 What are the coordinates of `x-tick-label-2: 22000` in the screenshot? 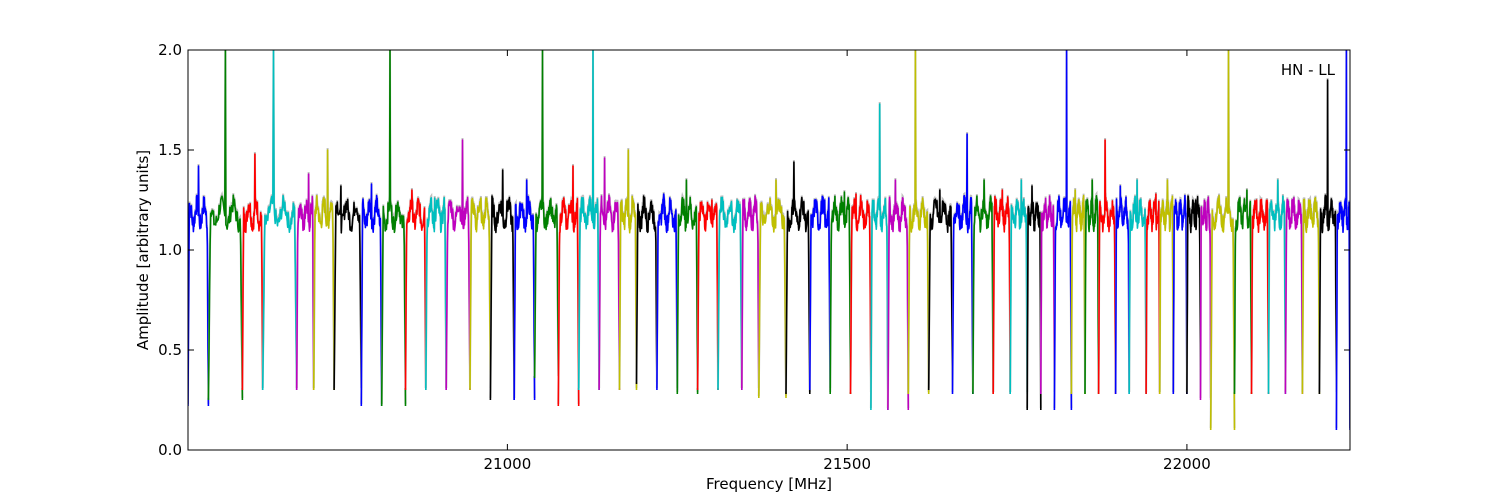 It's located at (1187, 464).